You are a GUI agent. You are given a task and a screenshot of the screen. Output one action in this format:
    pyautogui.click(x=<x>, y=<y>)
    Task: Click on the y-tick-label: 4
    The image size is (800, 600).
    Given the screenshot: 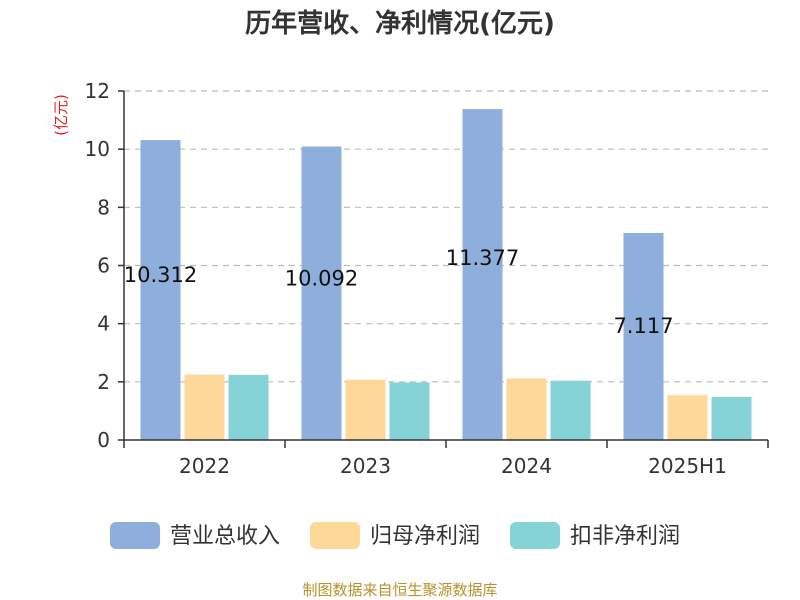 What is the action you would take?
    pyautogui.click(x=103, y=324)
    